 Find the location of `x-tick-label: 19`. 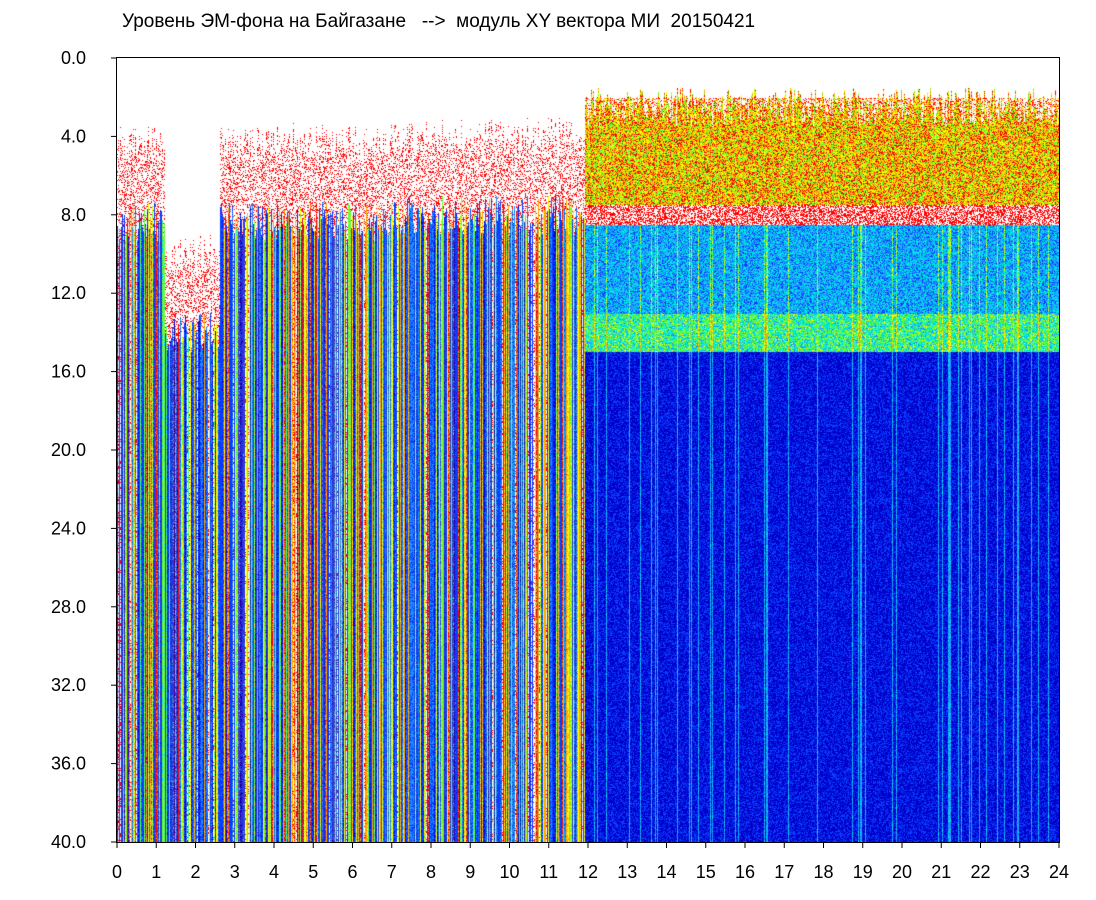

x-tick-label: 19 is located at coordinates (863, 872).